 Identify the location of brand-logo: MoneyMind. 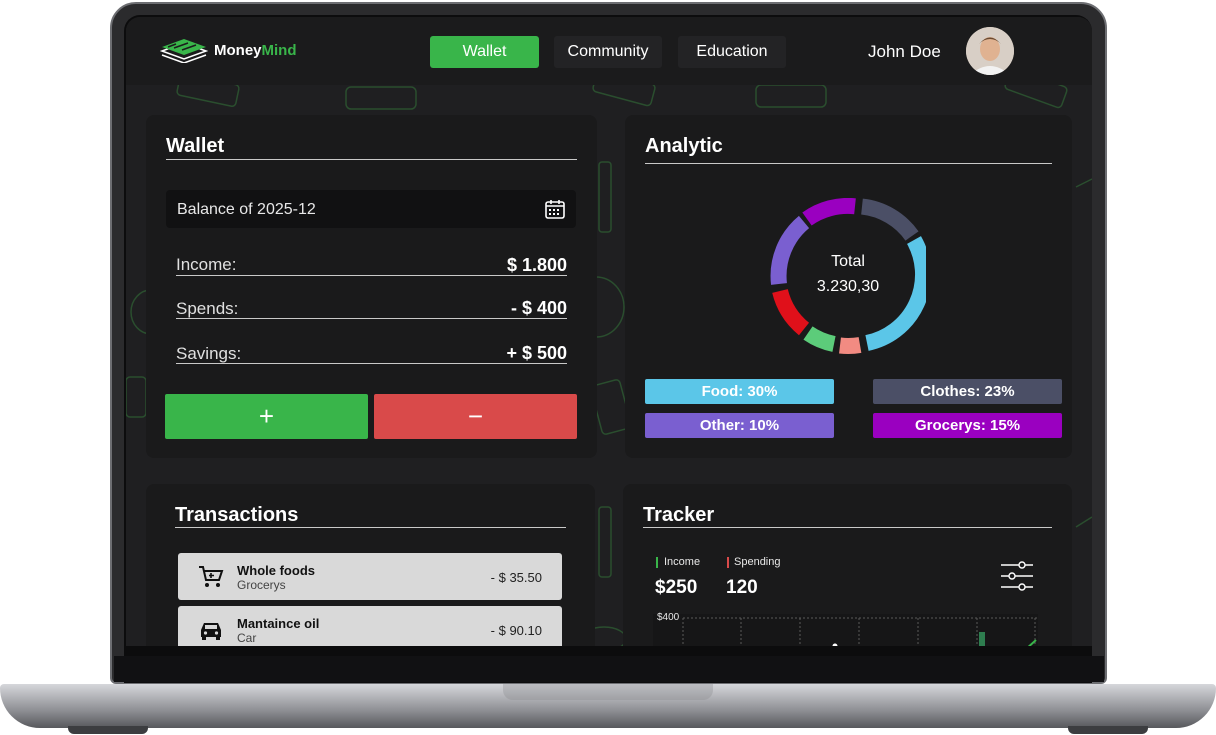
(228, 50).